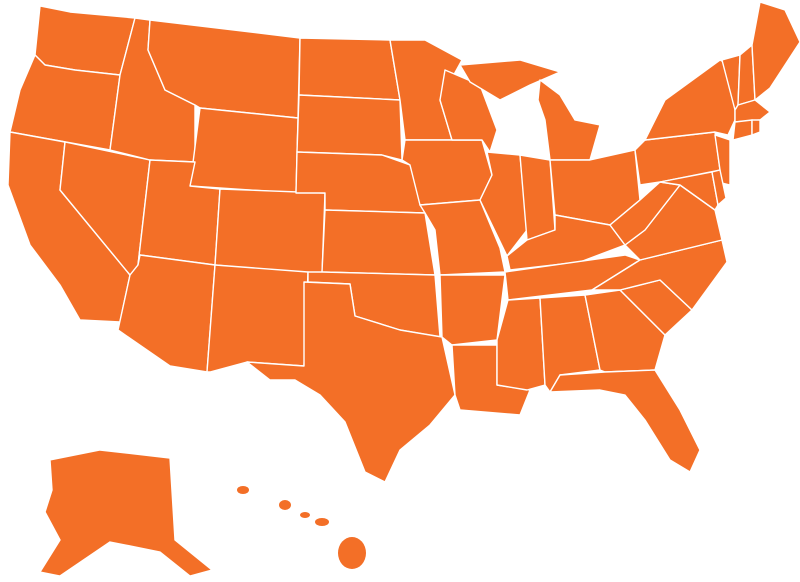 This screenshot has height=582, width=800. What do you see at coordinates (625, 421) in the screenshot?
I see `state-fl` at bounding box center [625, 421].